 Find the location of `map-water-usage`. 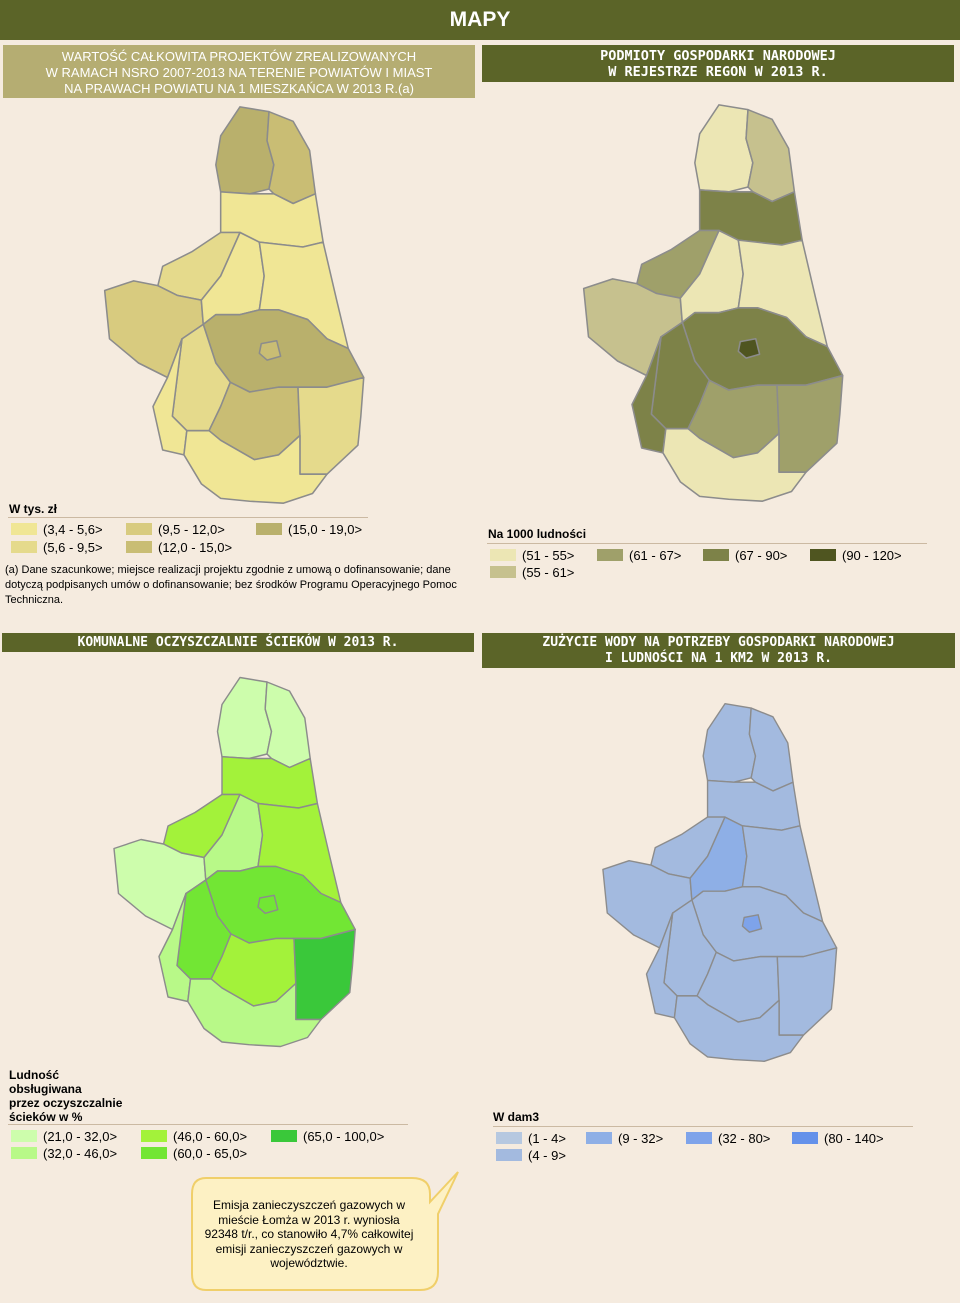

map-water-usage is located at coordinates (720, 882).